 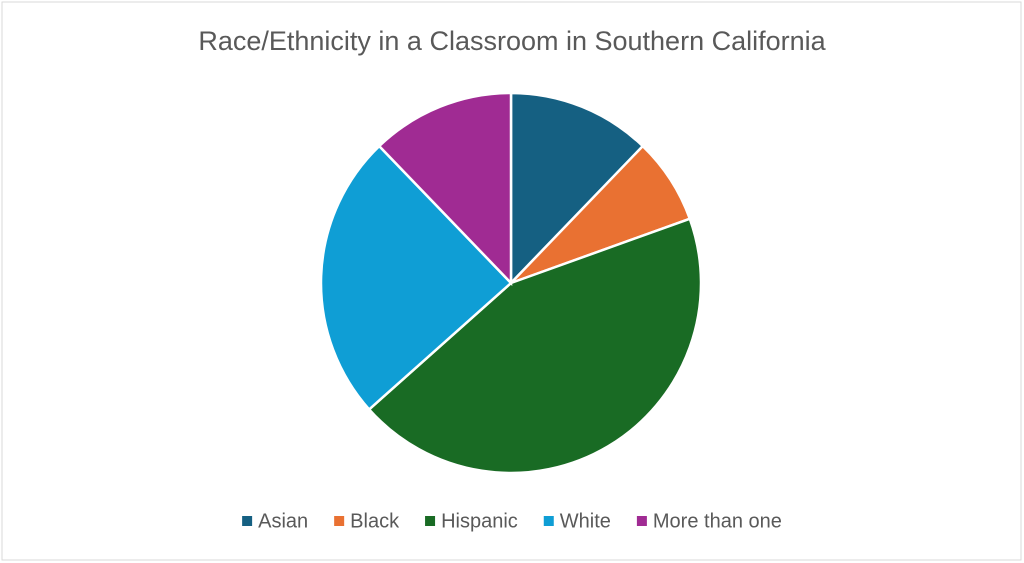 What do you see at coordinates (585, 521) in the screenshot?
I see `legend-label: White` at bounding box center [585, 521].